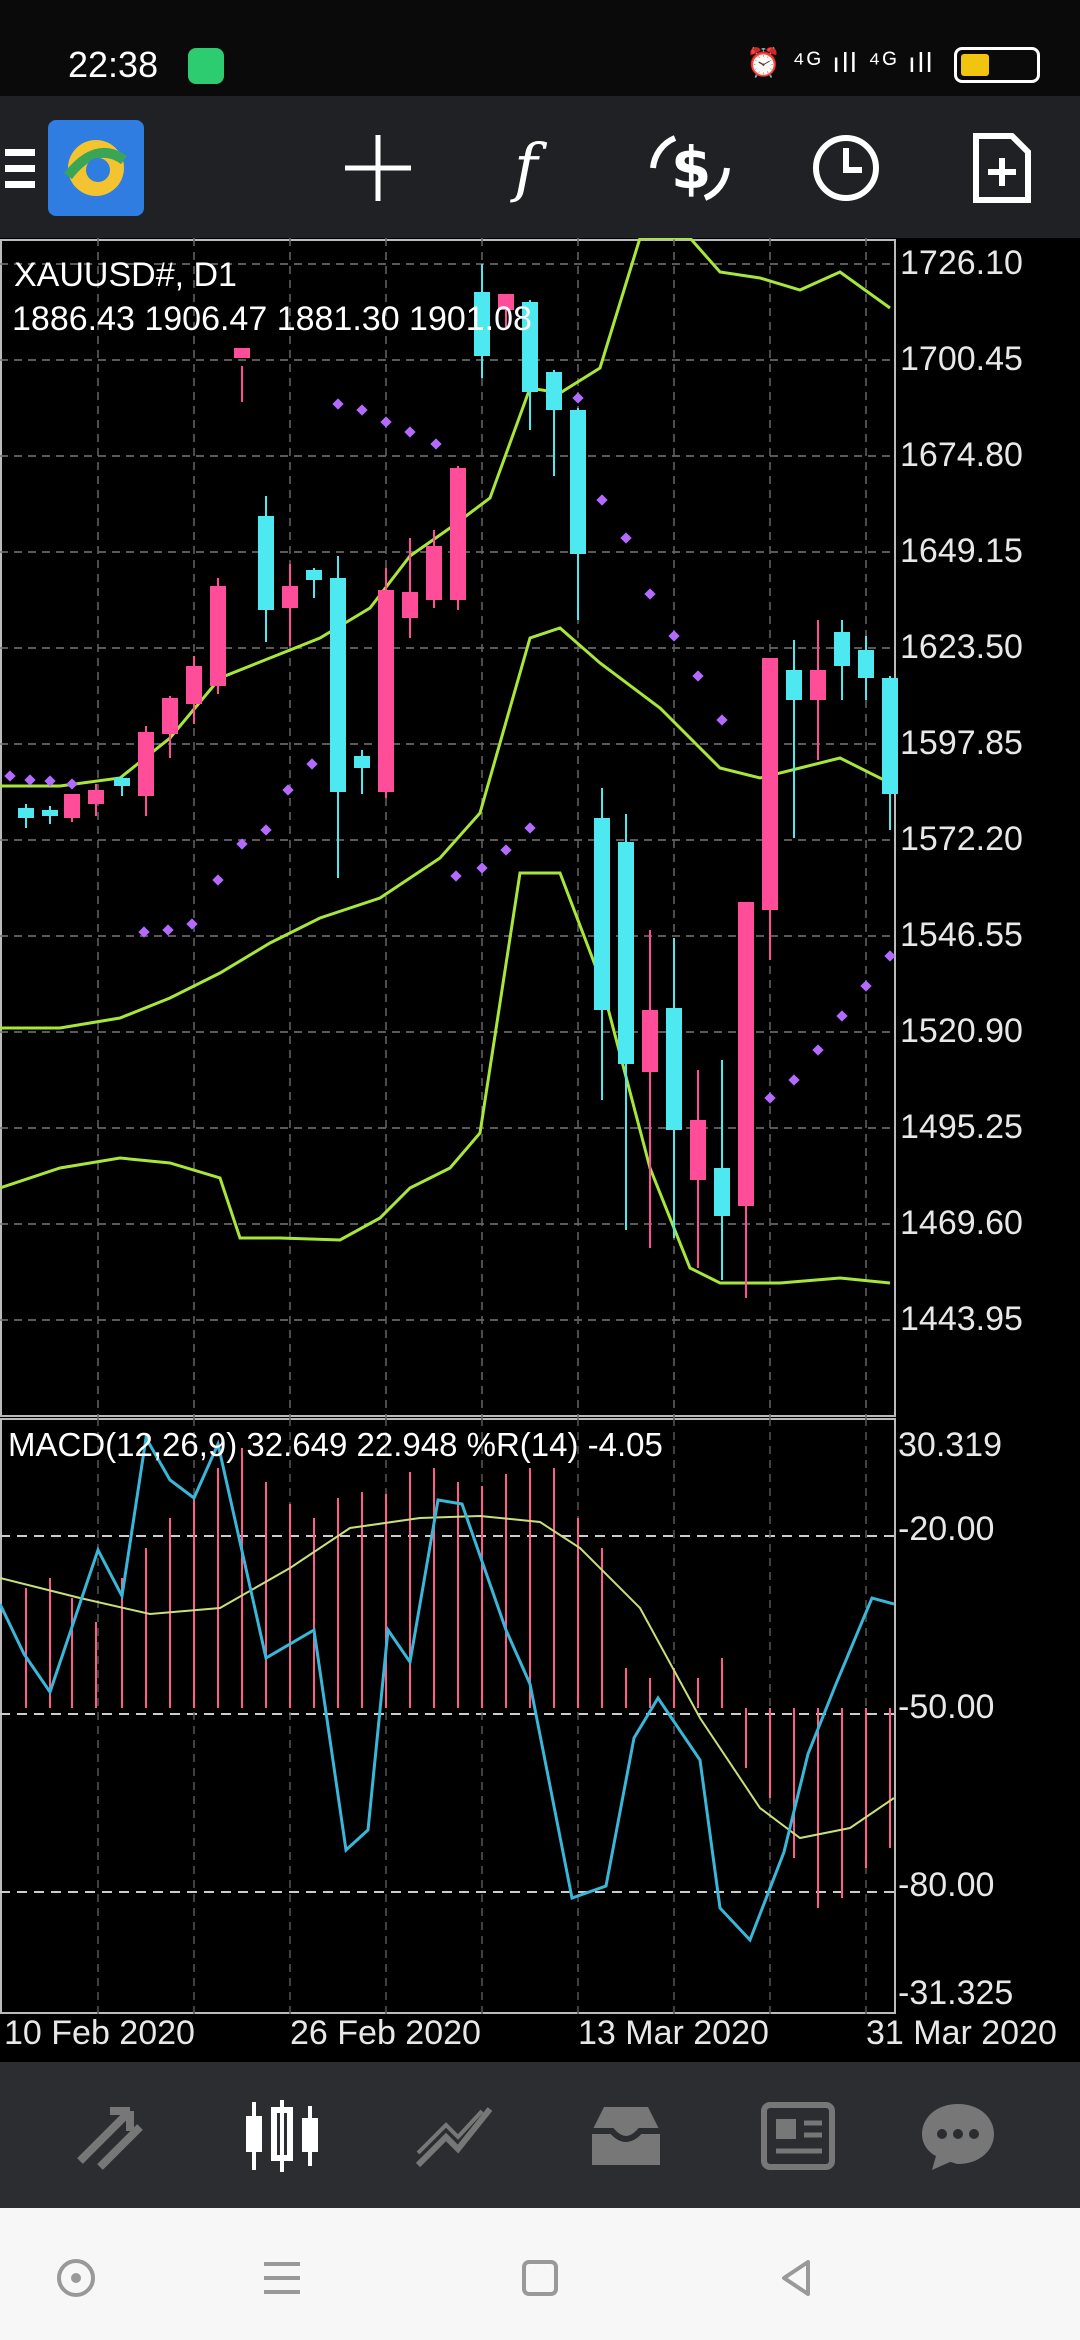  I want to click on macd-signal-line, so click(447, 1677).